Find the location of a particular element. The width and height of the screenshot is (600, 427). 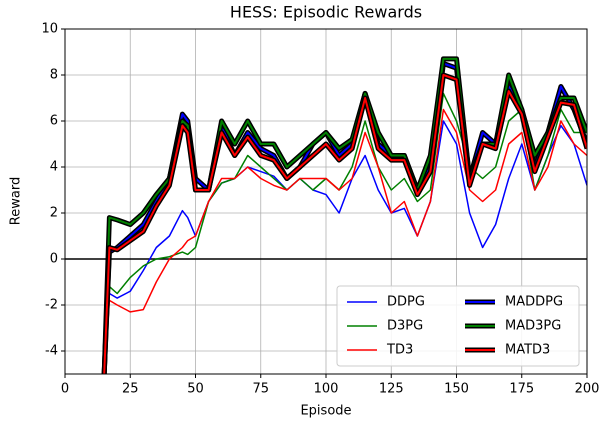

x-tick-label: 100 is located at coordinates (326, 389).